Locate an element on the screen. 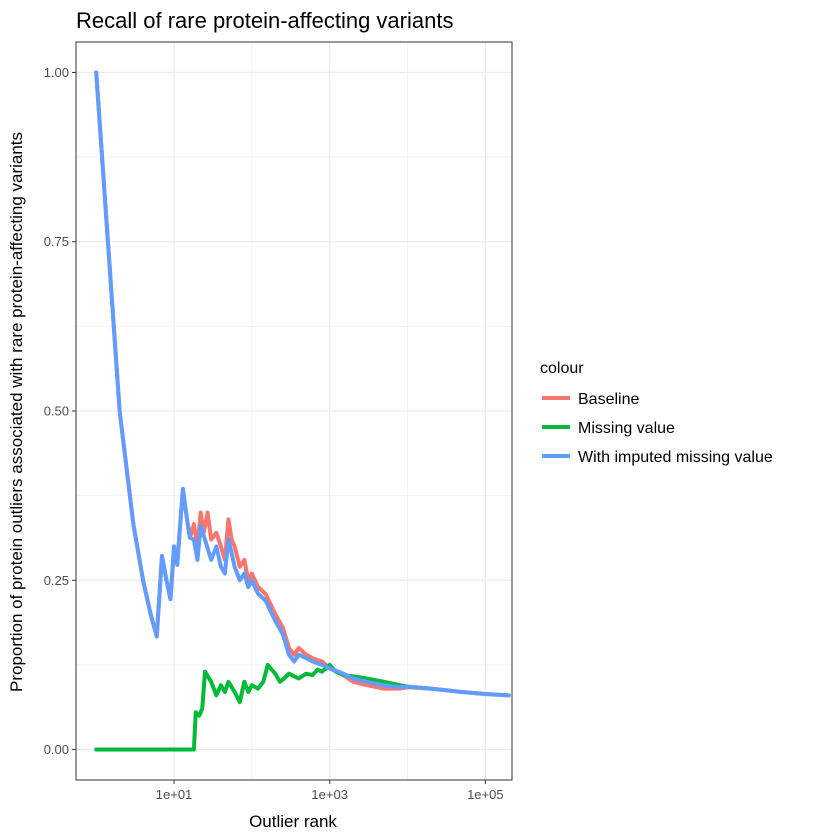 This screenshot has height=840, width=840. legend-title: colour is located at coordinates (562, 368).